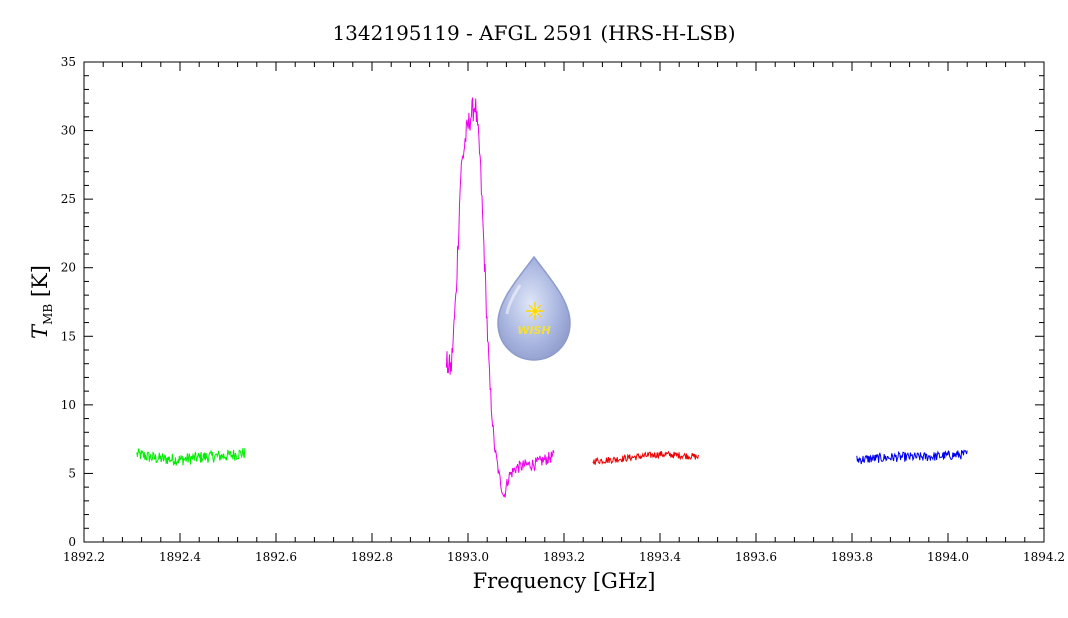 This screenshot has height=618, width=1068. What do you see at coordinates (48, 314) in the screenshot?
I see `y-axis-subscript: MB` at bounding box center [48, 314].